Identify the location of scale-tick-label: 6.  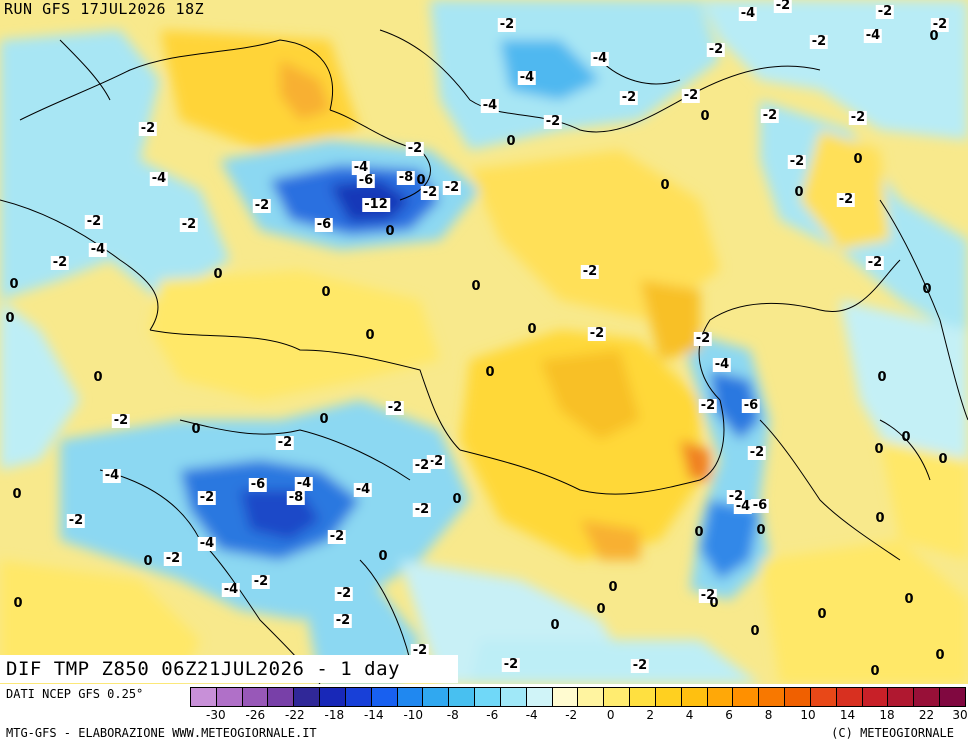
(729, 715).